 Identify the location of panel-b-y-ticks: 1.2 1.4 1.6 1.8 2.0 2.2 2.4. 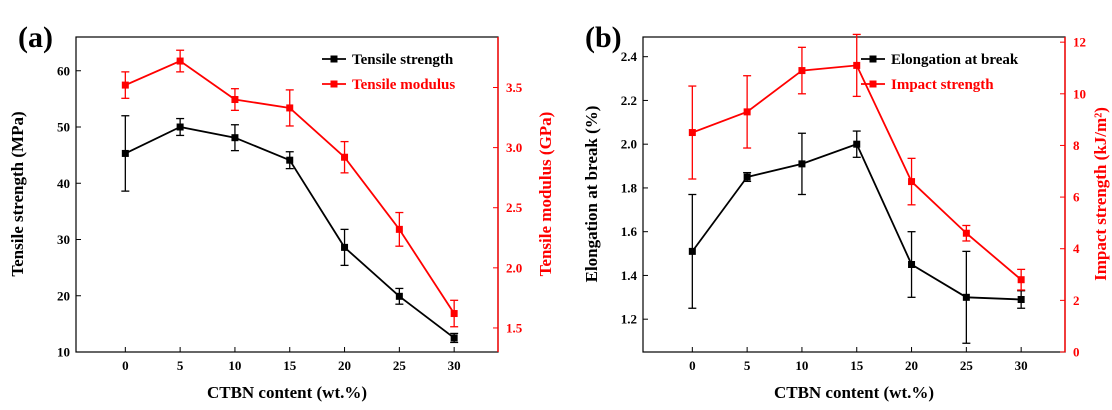
(634, 188).